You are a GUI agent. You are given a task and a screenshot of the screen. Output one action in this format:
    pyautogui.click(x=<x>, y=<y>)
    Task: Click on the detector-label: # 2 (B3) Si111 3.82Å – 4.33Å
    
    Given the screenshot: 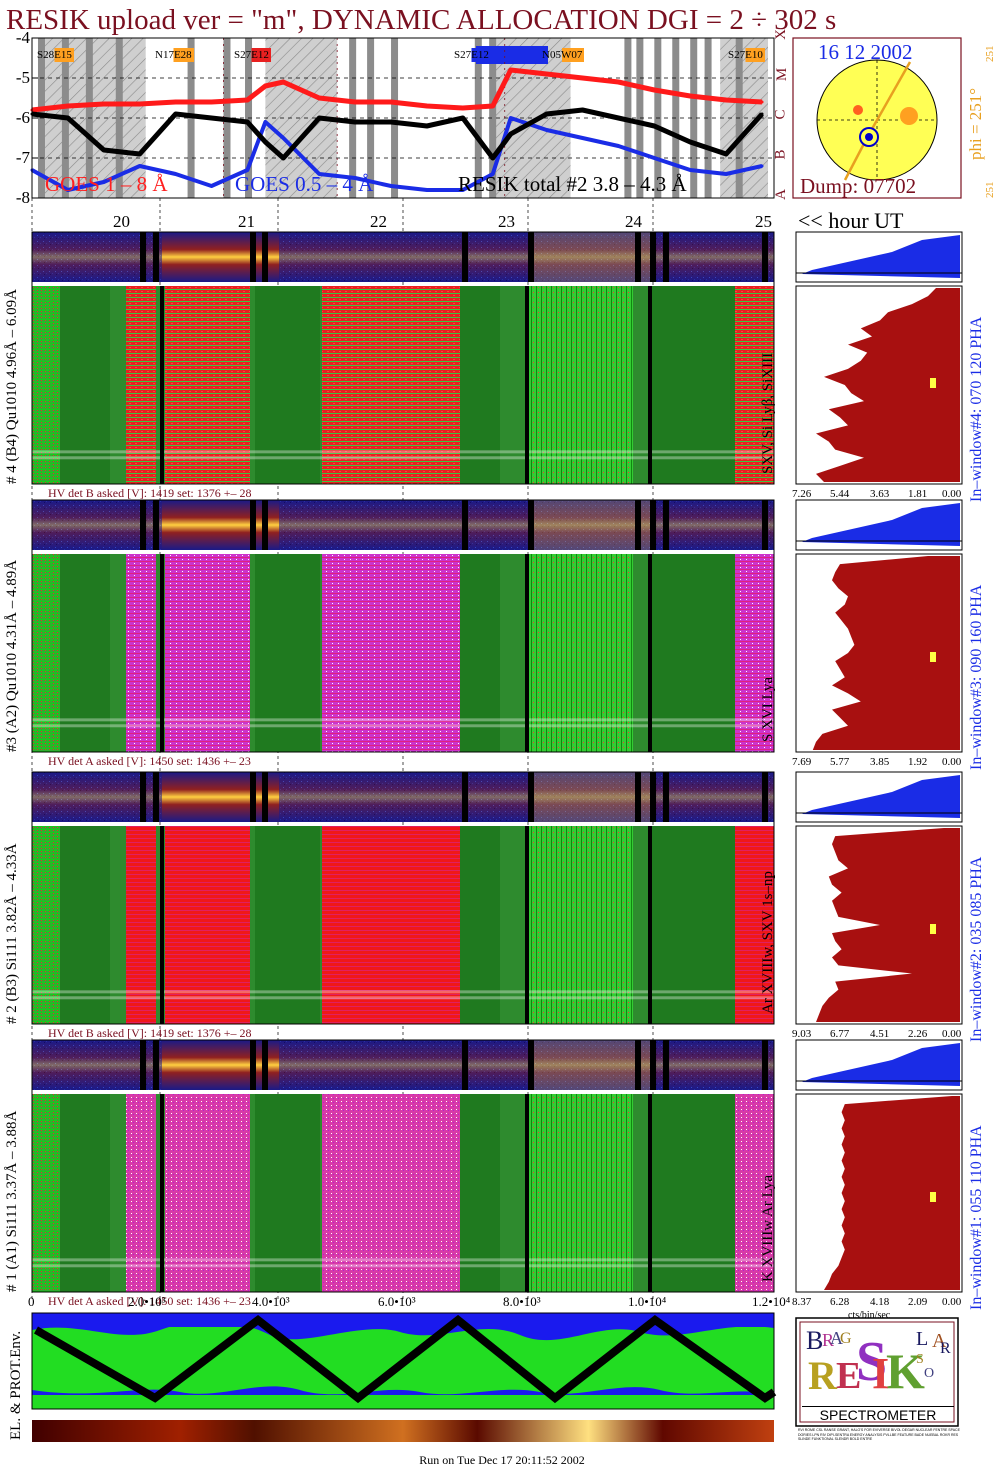 What is the action you would take?
    pyautogui.click(x=12, y=933)
    